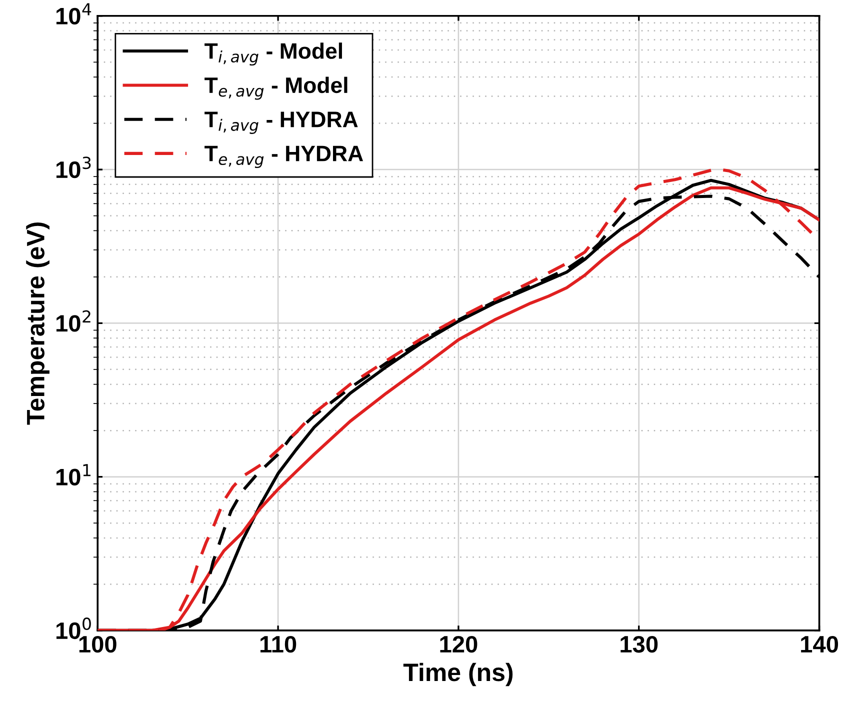 Image resolution: width=849 pixels, height=723 pixels. What do you see at coordinates (284, 157) in the screenshot?
I see `legend-label: T$_{e,avg}$ - HYDRA` at bounding box center [284, 157].